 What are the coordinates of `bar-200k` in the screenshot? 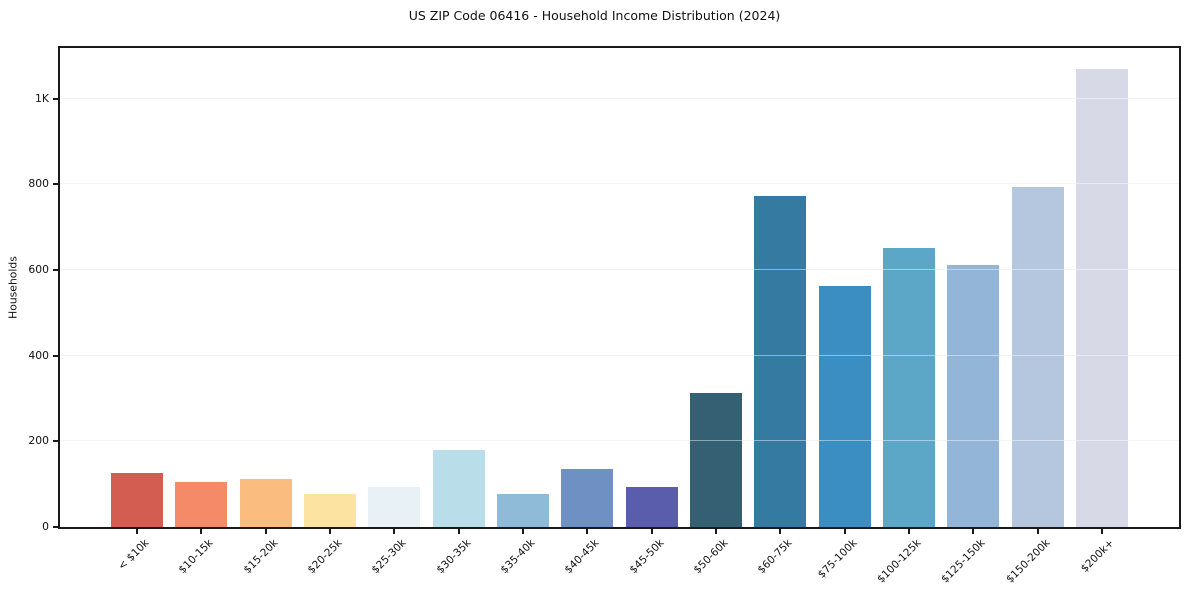 It's located at (1101, 298).